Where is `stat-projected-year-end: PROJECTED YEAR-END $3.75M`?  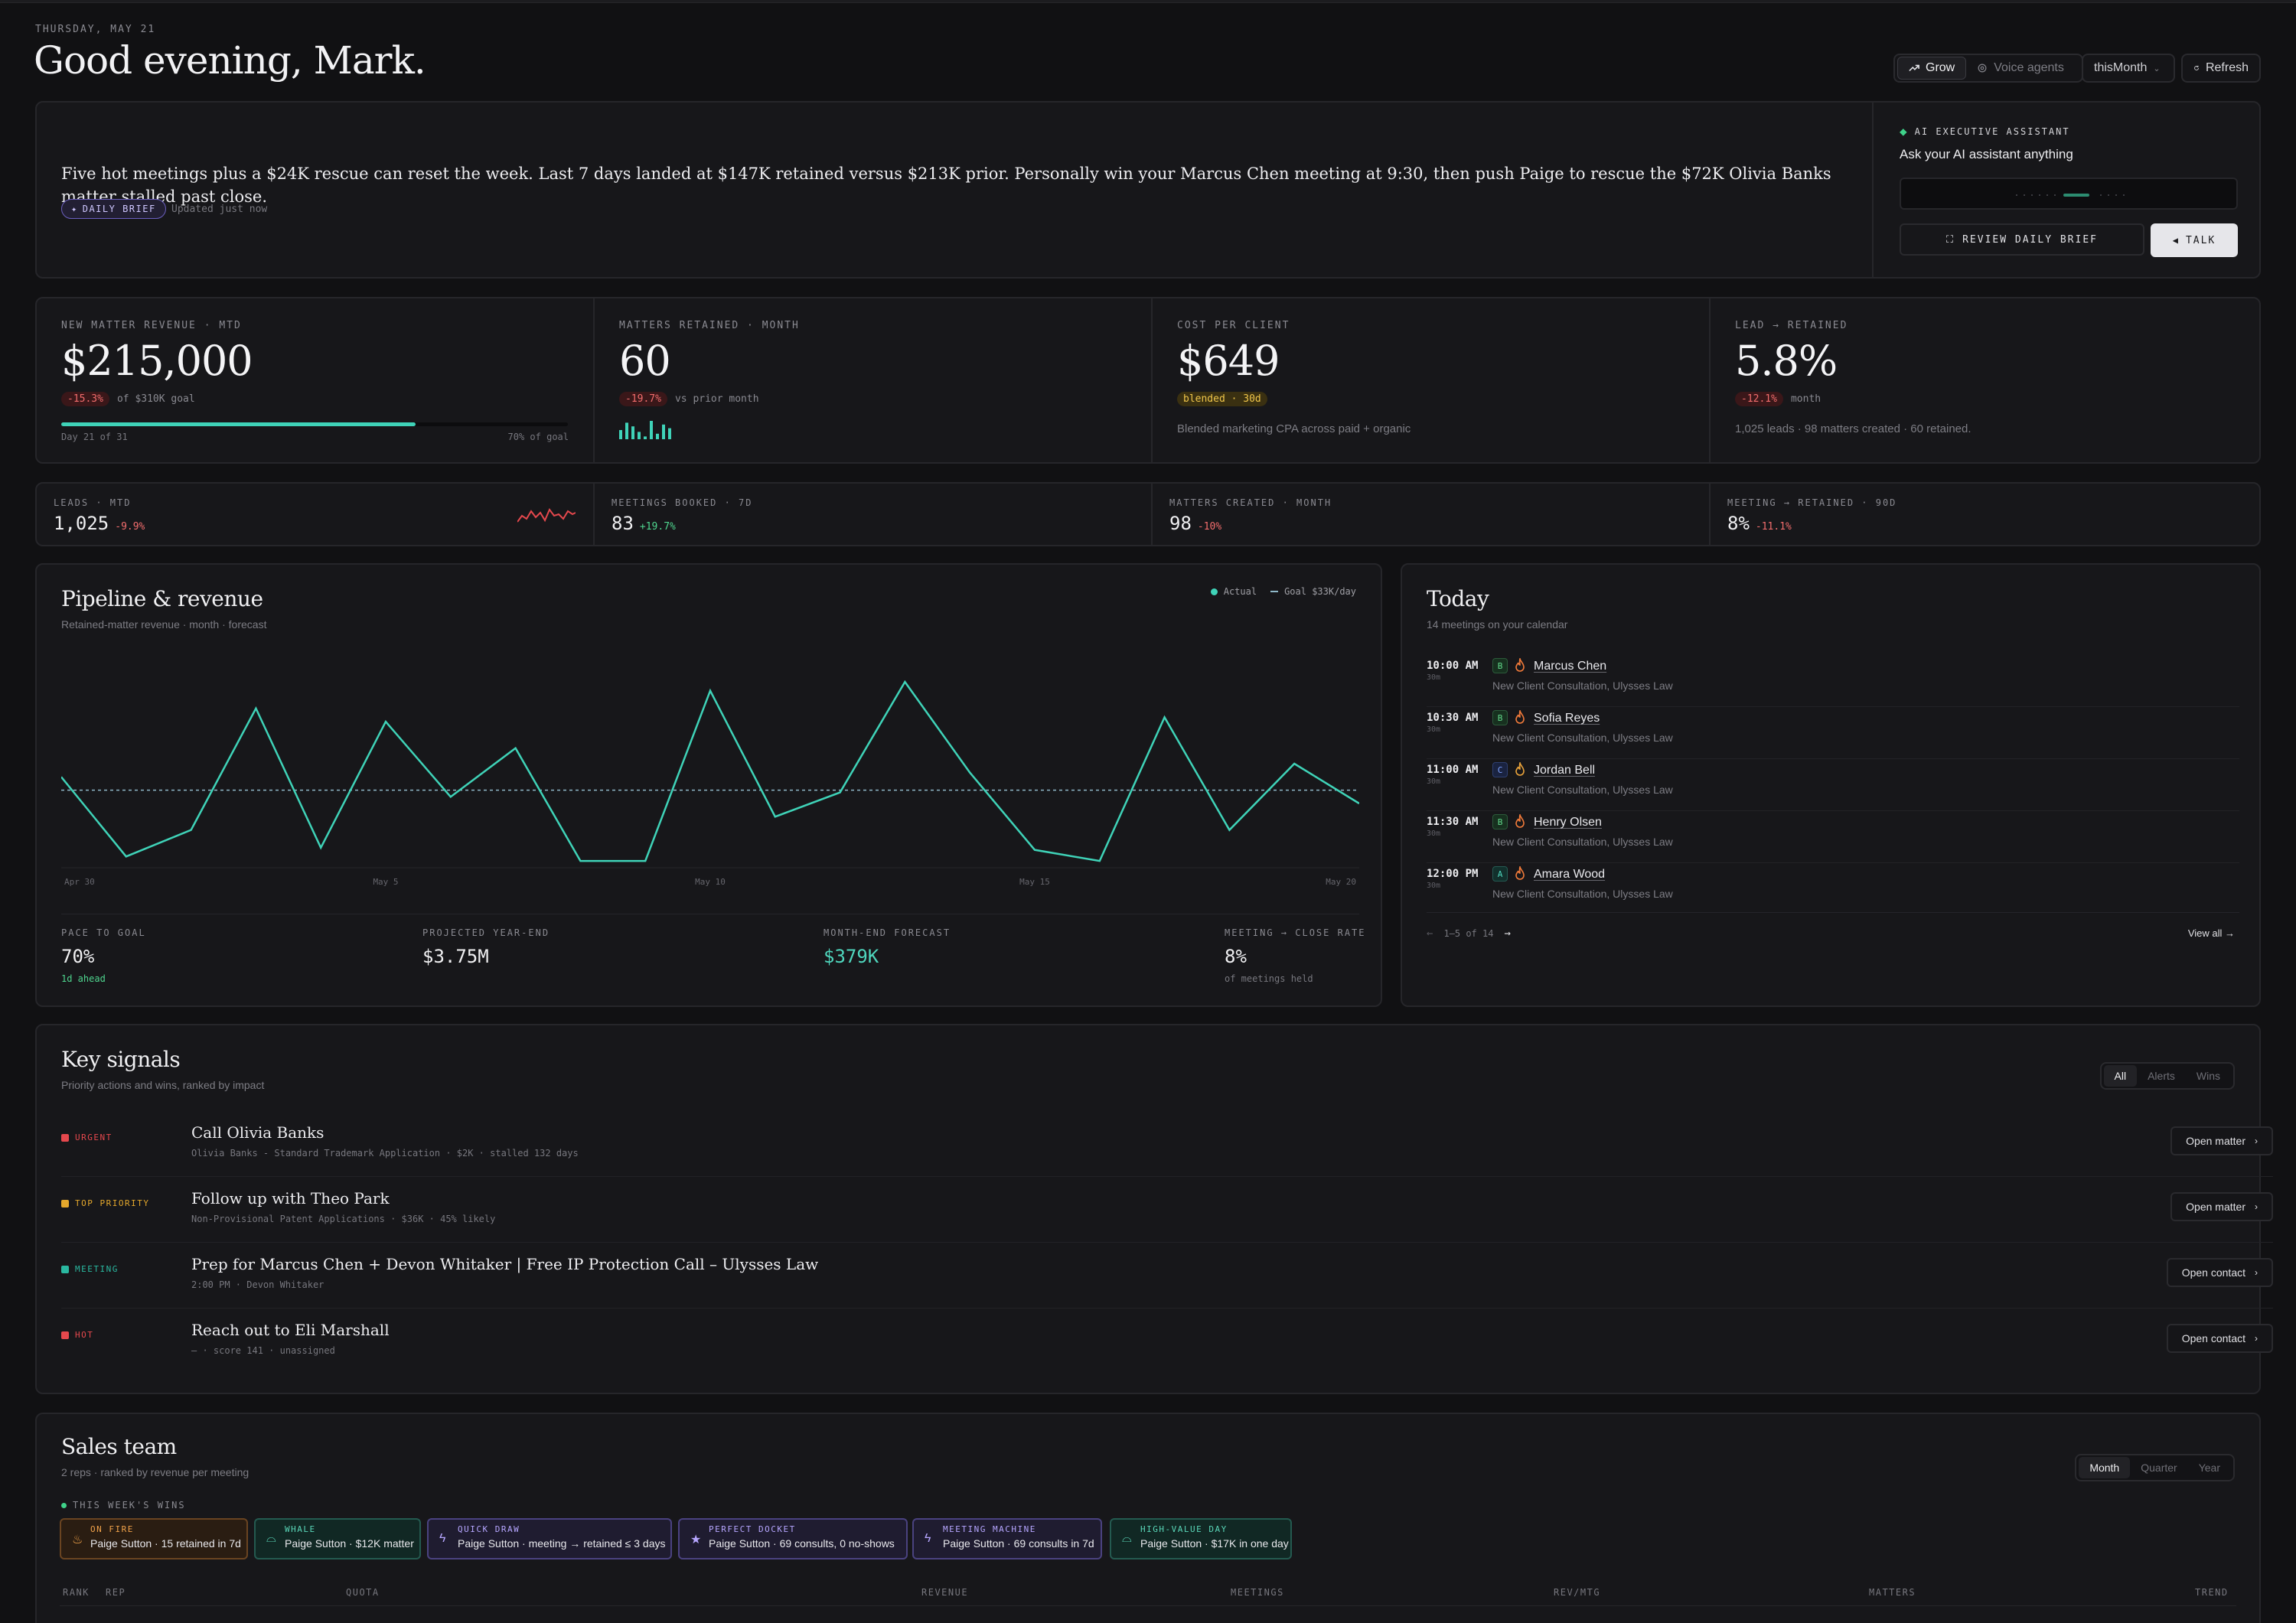
stat-projected-year-end: PROJECTED YEAR-END $3.75M is located at coordinates (486, 947).